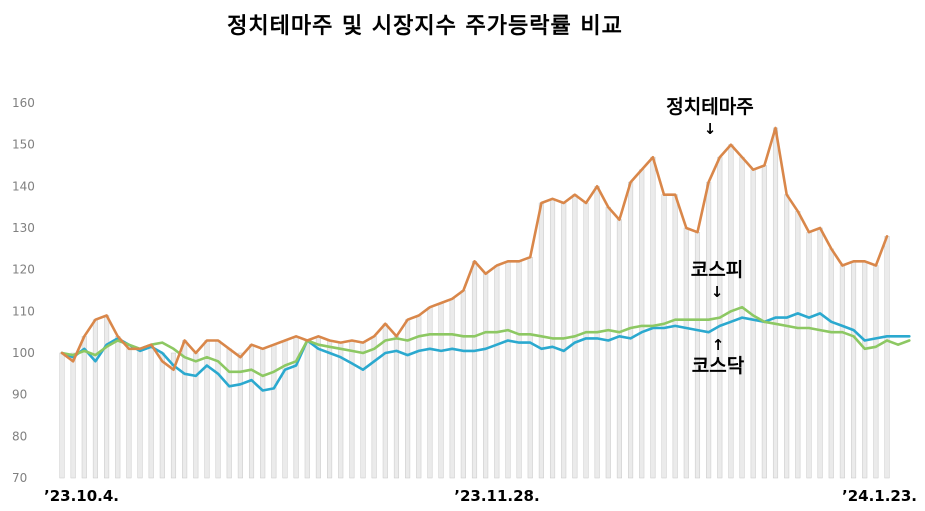  I want to click on annotation-label: 코스피, so click(717, 270).